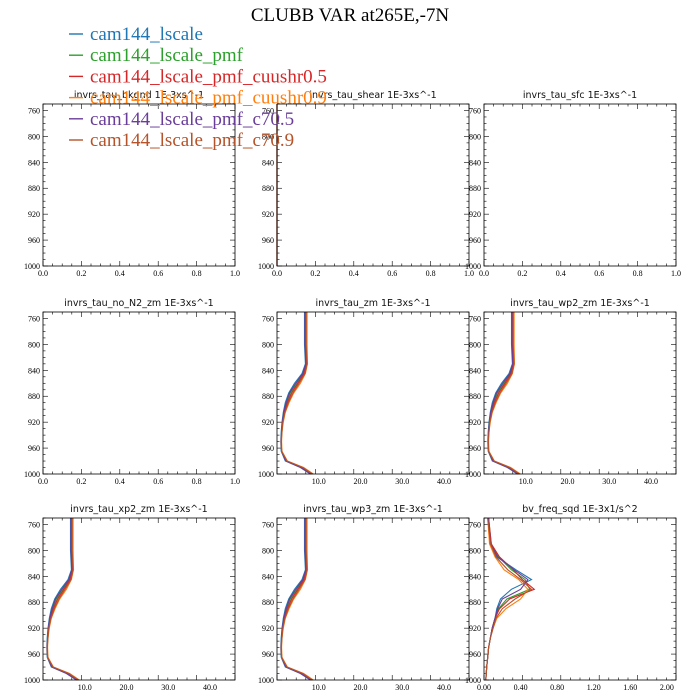 Image resolution: width=700 pixels, height=700 pixels. What do you see at coordinates (192, 119) in the screenshot?
I see `legend-label: cam144_lscale_pmf_c70.5` at bounding box center [192, 119].